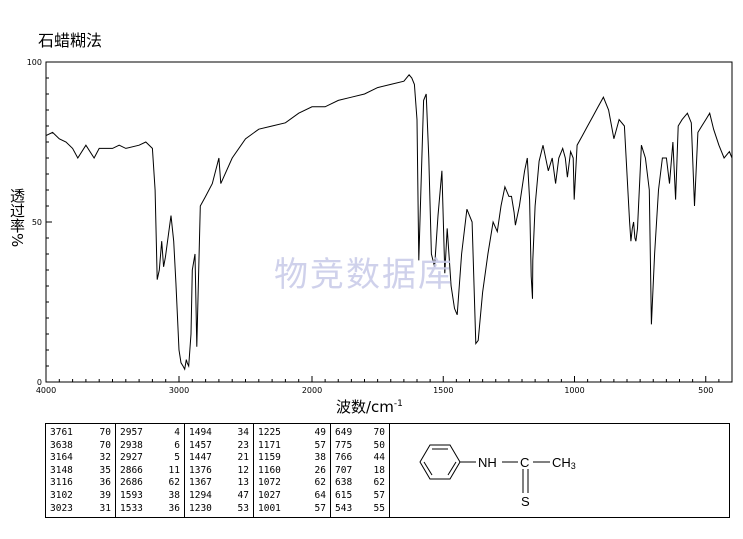  Describe the element at coordinates (525, 501) in the screenshot. I see `sulfur-label: S` at that location.